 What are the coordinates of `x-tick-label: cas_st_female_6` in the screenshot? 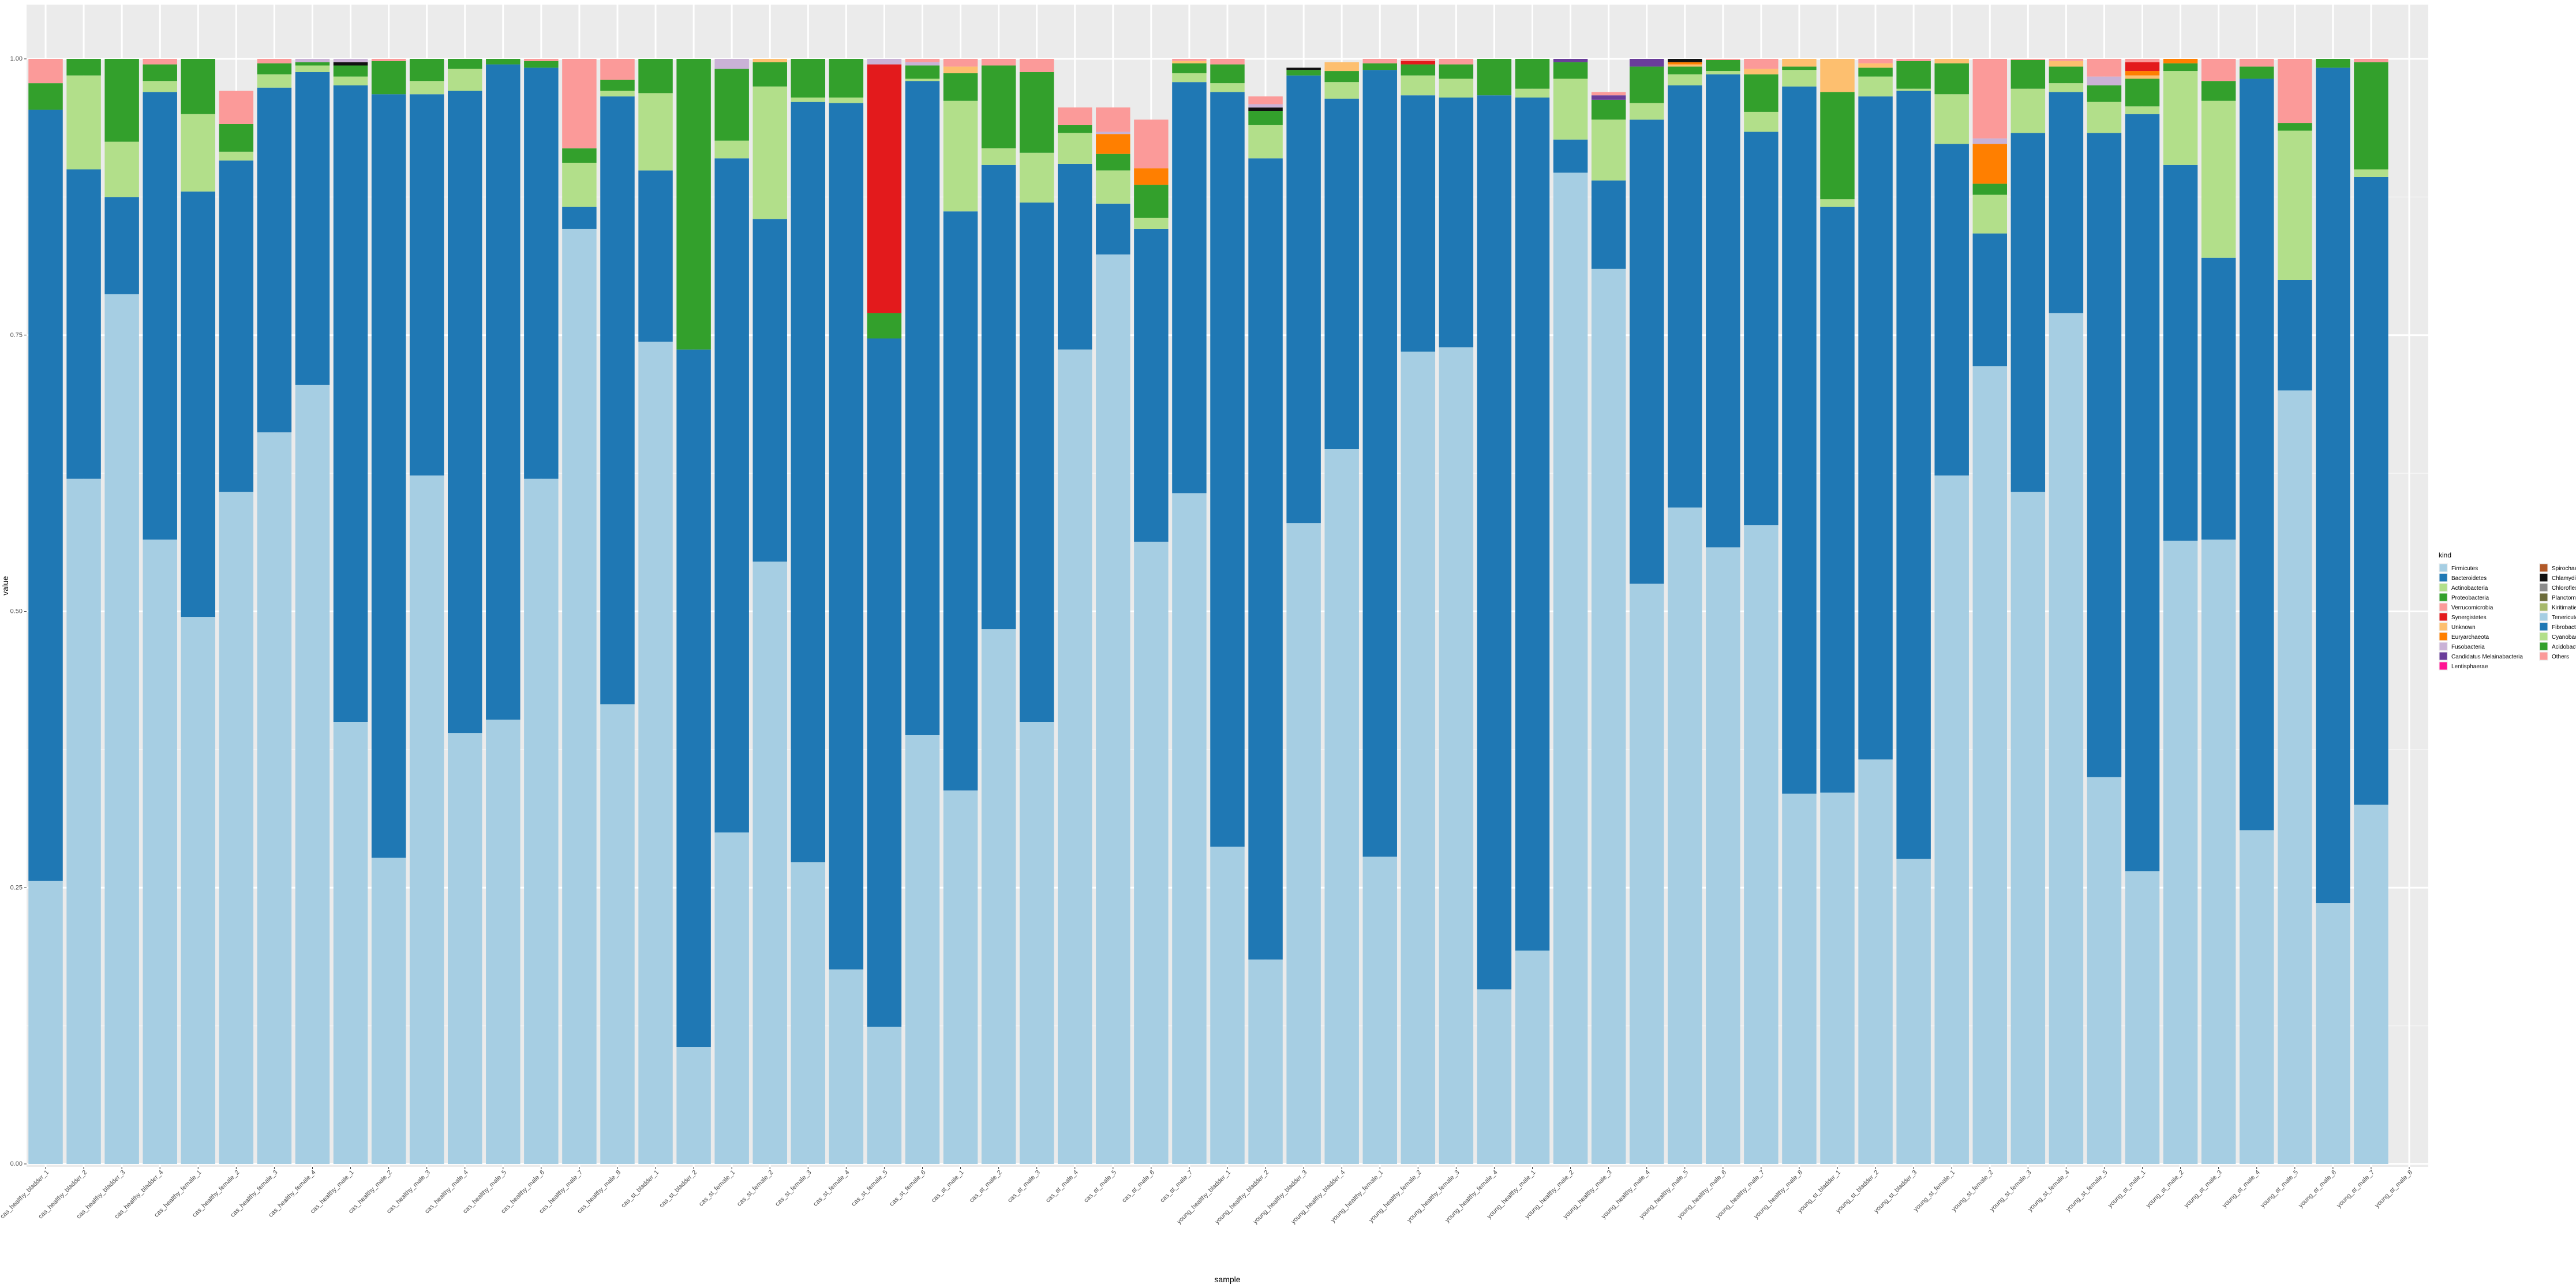 It's located at (908, 1188).